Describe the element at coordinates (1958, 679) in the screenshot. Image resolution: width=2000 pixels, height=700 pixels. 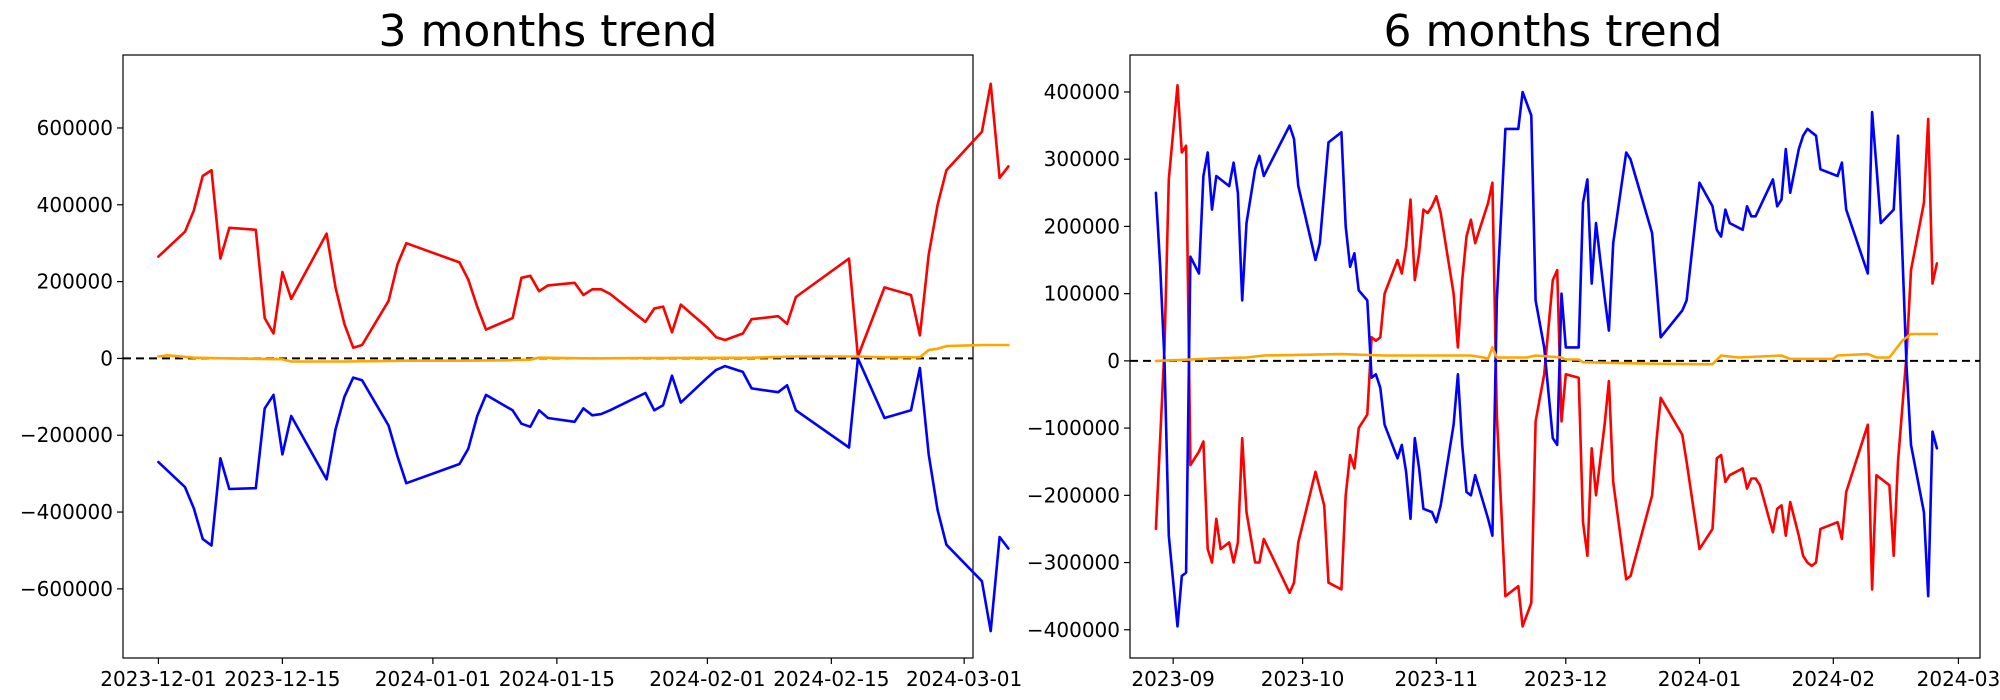
I see `x-tick-label: 2024-03` at that location.